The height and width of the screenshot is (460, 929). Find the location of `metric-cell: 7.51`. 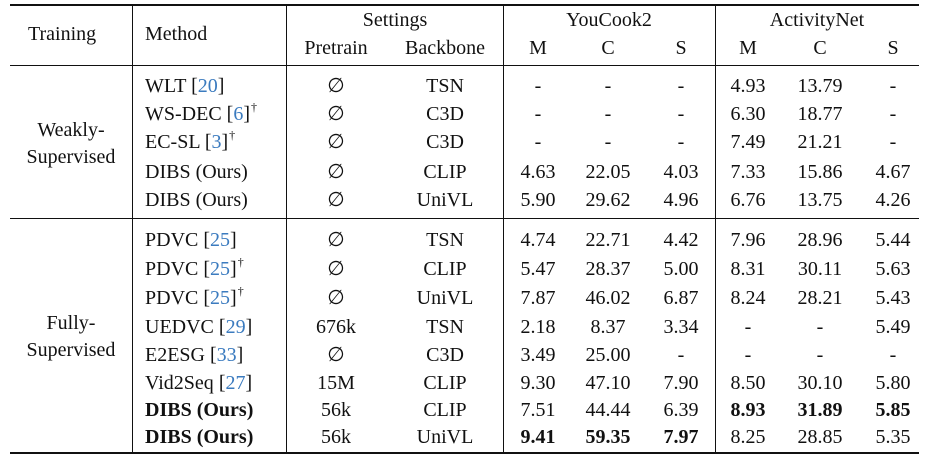

metric-cell: 7.51 is located at coordinates (538, 410).